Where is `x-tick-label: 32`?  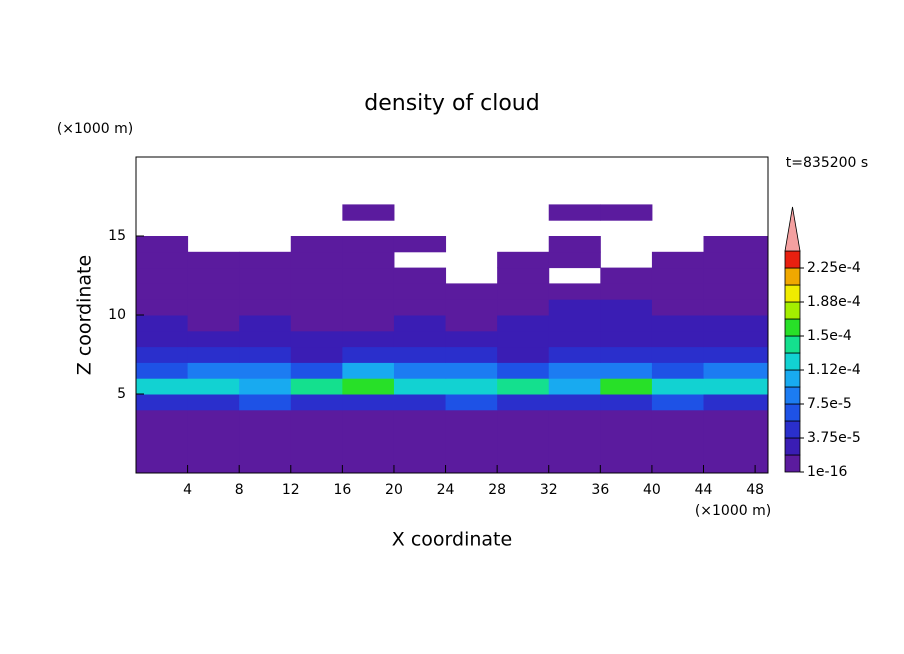 x-tick-label: 32 is located at coordinates (549, 490).